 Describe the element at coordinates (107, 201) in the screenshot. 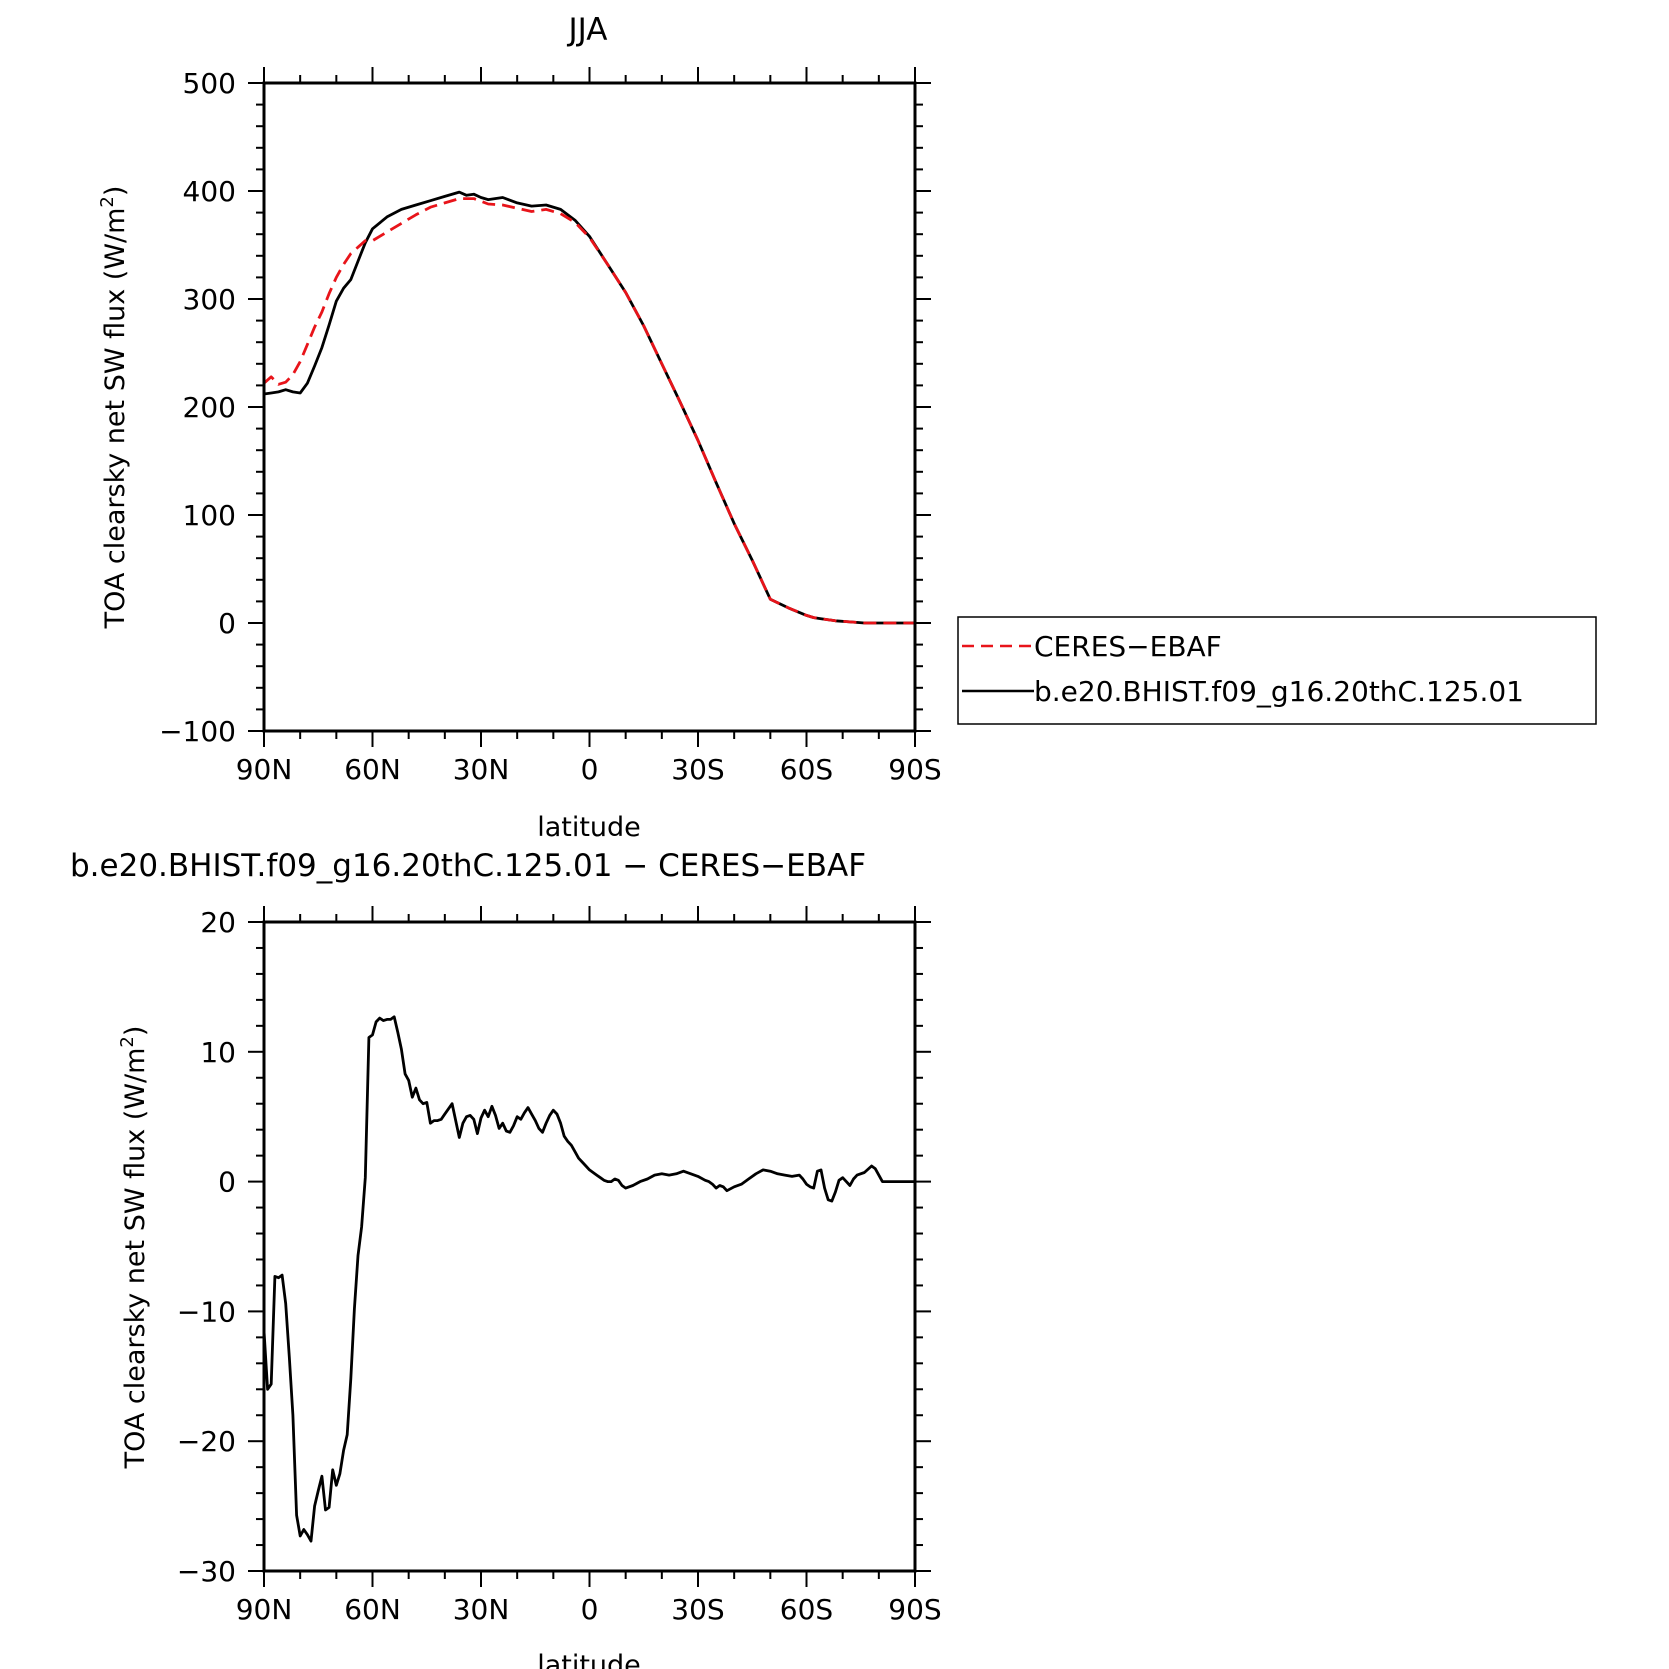

I see `top-y-axis-label-sup: 2` at that location.